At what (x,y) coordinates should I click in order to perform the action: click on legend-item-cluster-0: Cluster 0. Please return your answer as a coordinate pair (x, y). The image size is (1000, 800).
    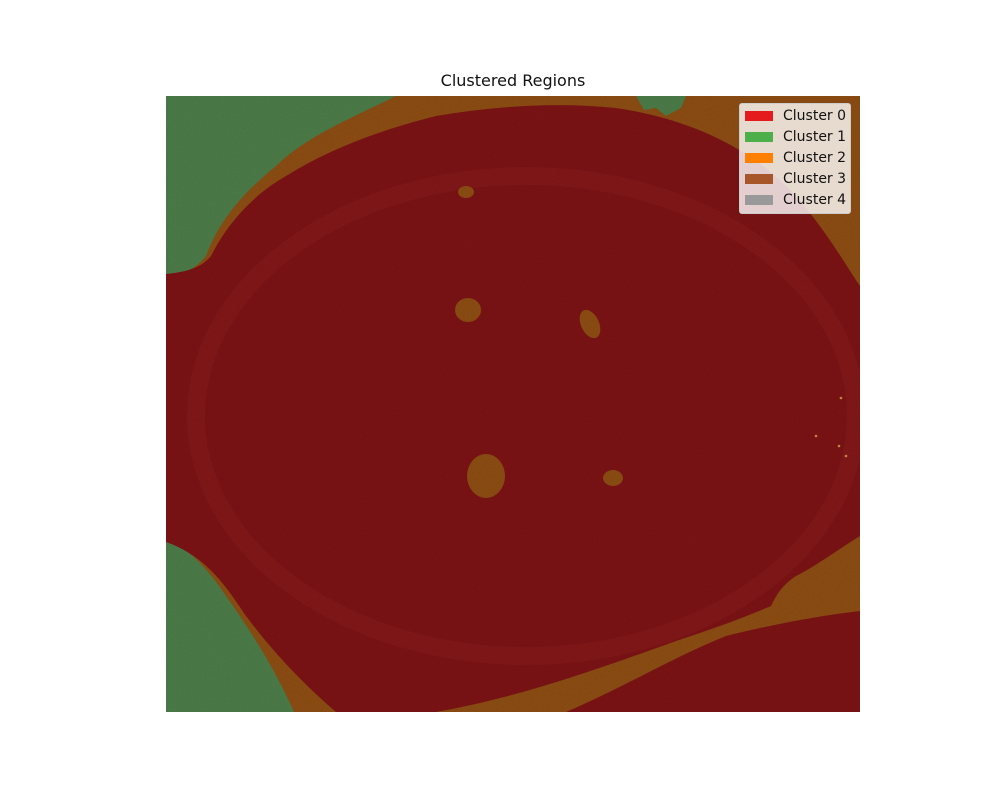
    Looking at the image, I should click on (795, 116).